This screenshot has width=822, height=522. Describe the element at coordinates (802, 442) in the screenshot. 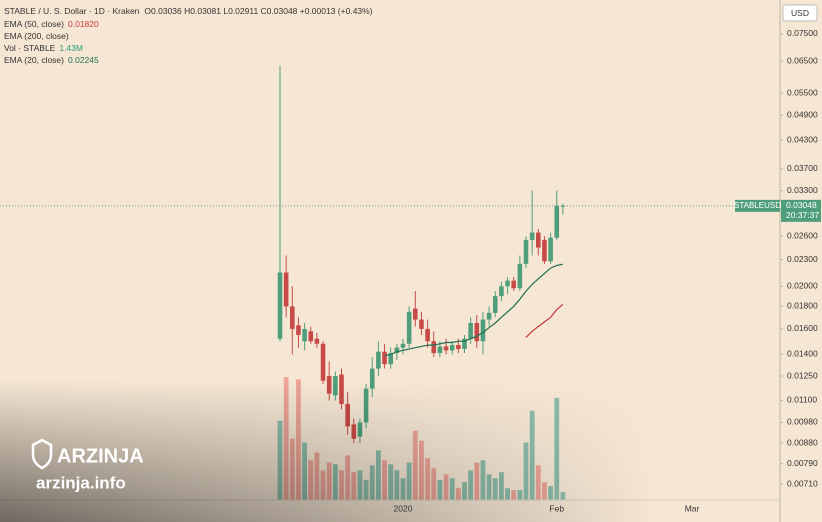

I see `y-tick-label: 0.00880` at that location.